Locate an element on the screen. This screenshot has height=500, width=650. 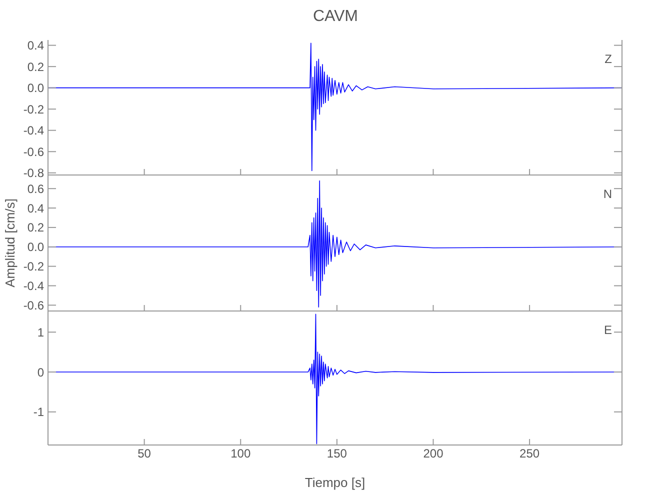
annotation: N is located at coordinates (607, 194).